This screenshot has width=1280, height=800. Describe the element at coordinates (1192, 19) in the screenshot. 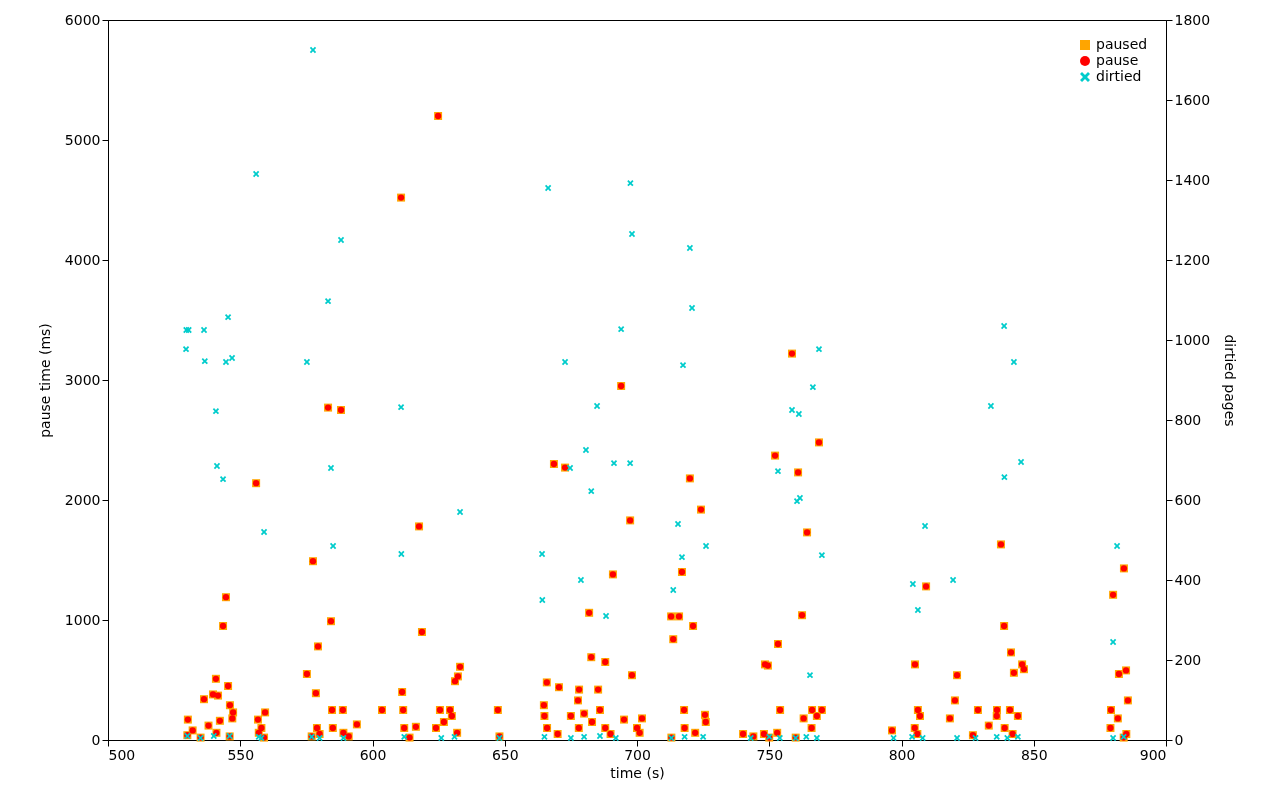

I see `y2-tick-label: 1800` at that location.